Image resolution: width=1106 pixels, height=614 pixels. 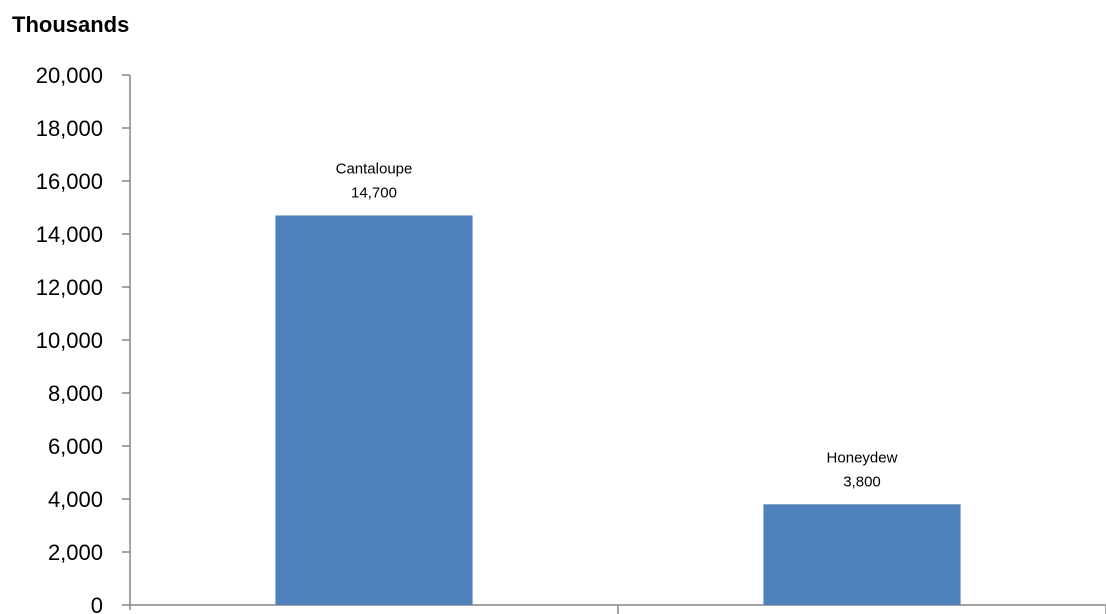 What do you see at coordinates (69, 128) in the screenshot?
I see `y-tick-label: 18,000` at bounding box center [69, 128].